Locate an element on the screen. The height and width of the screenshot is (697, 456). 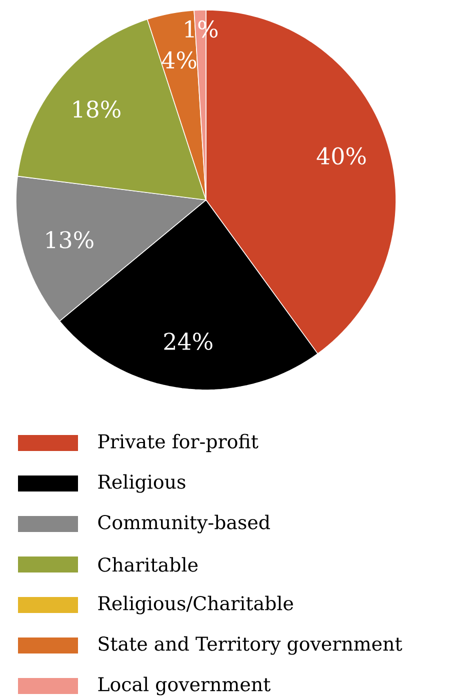
legend-label: Charitable is located at coordinates (148, 564).